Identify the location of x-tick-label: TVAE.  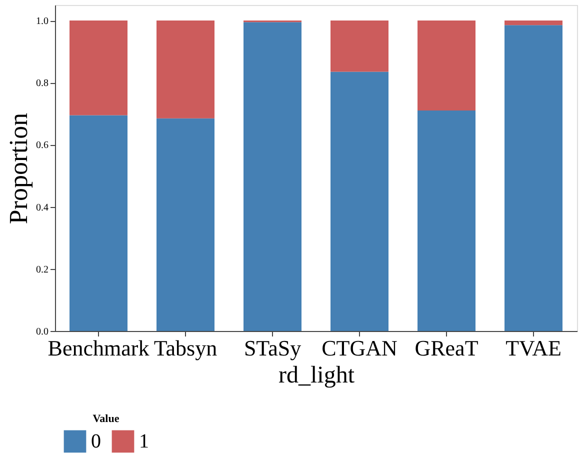
(534, 348).